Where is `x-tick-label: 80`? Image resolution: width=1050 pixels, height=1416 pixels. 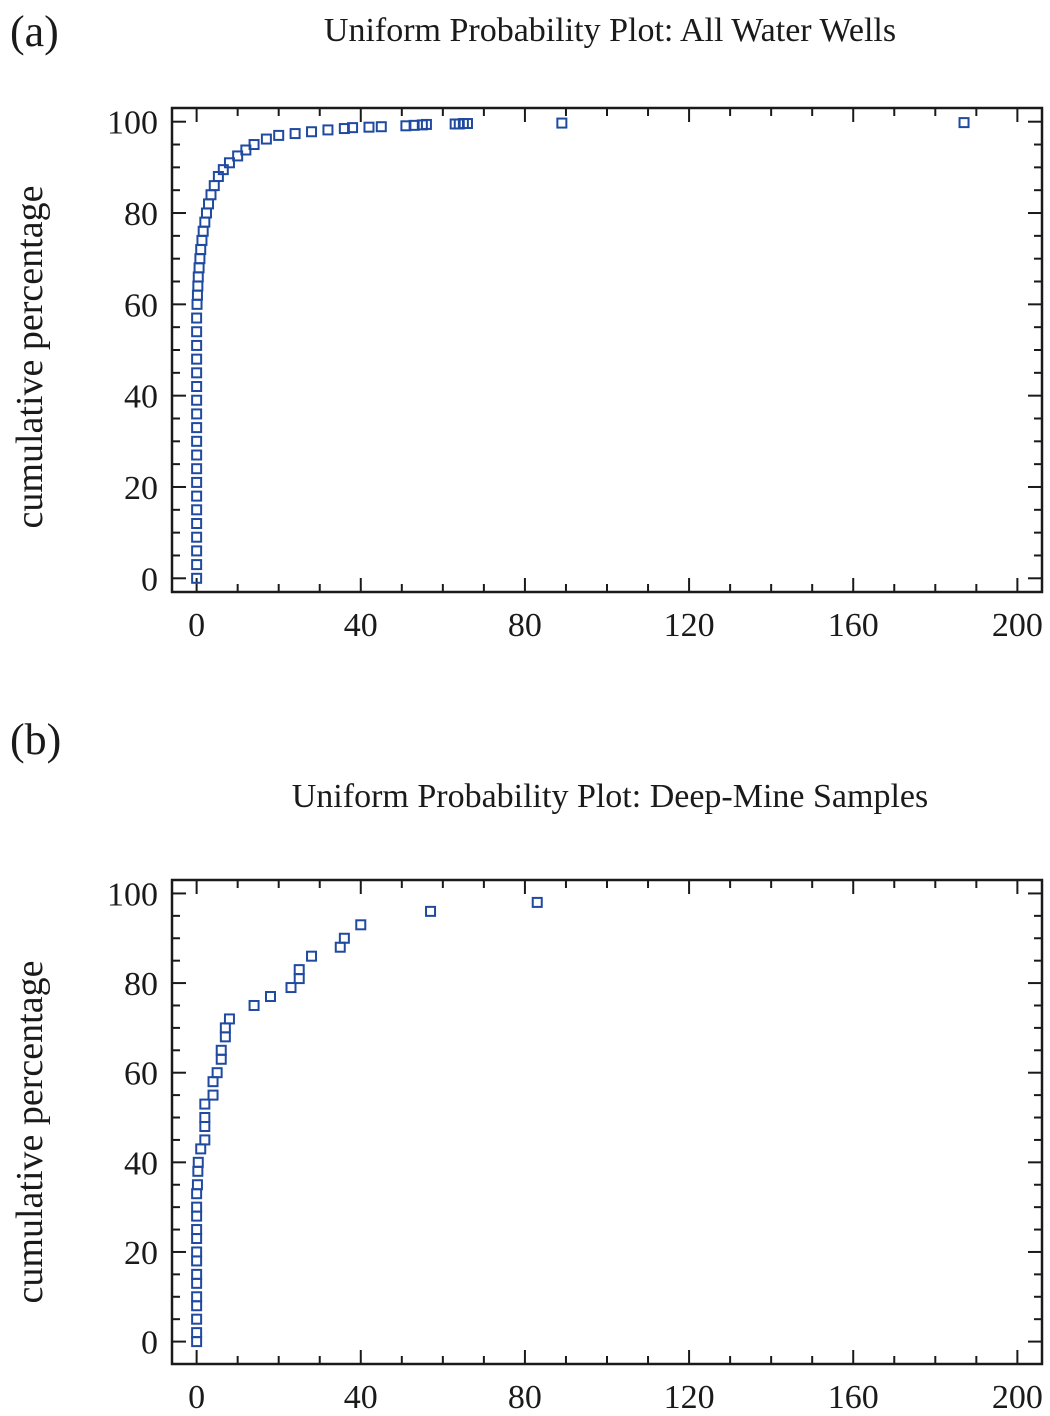
x-tick-label: 80 is located at coordinates (525, 1397).